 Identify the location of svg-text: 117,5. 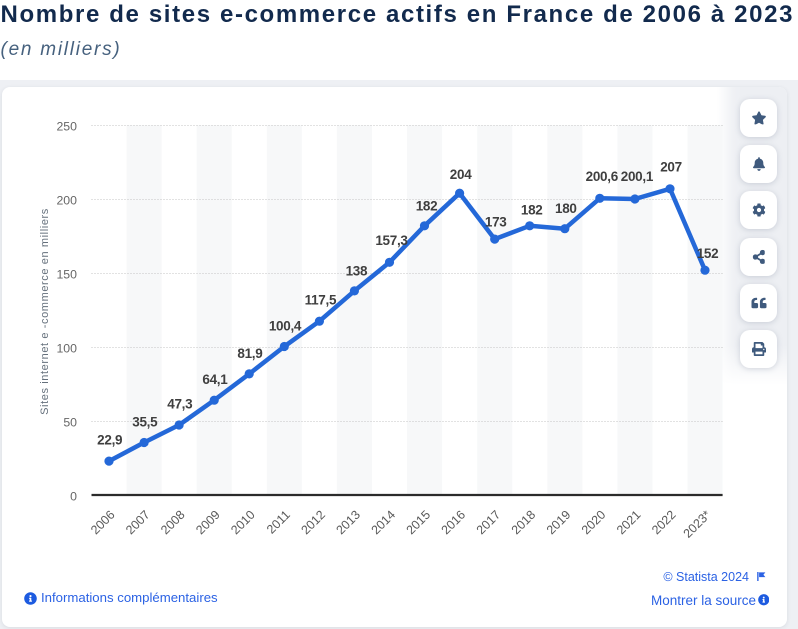
(321, 300).